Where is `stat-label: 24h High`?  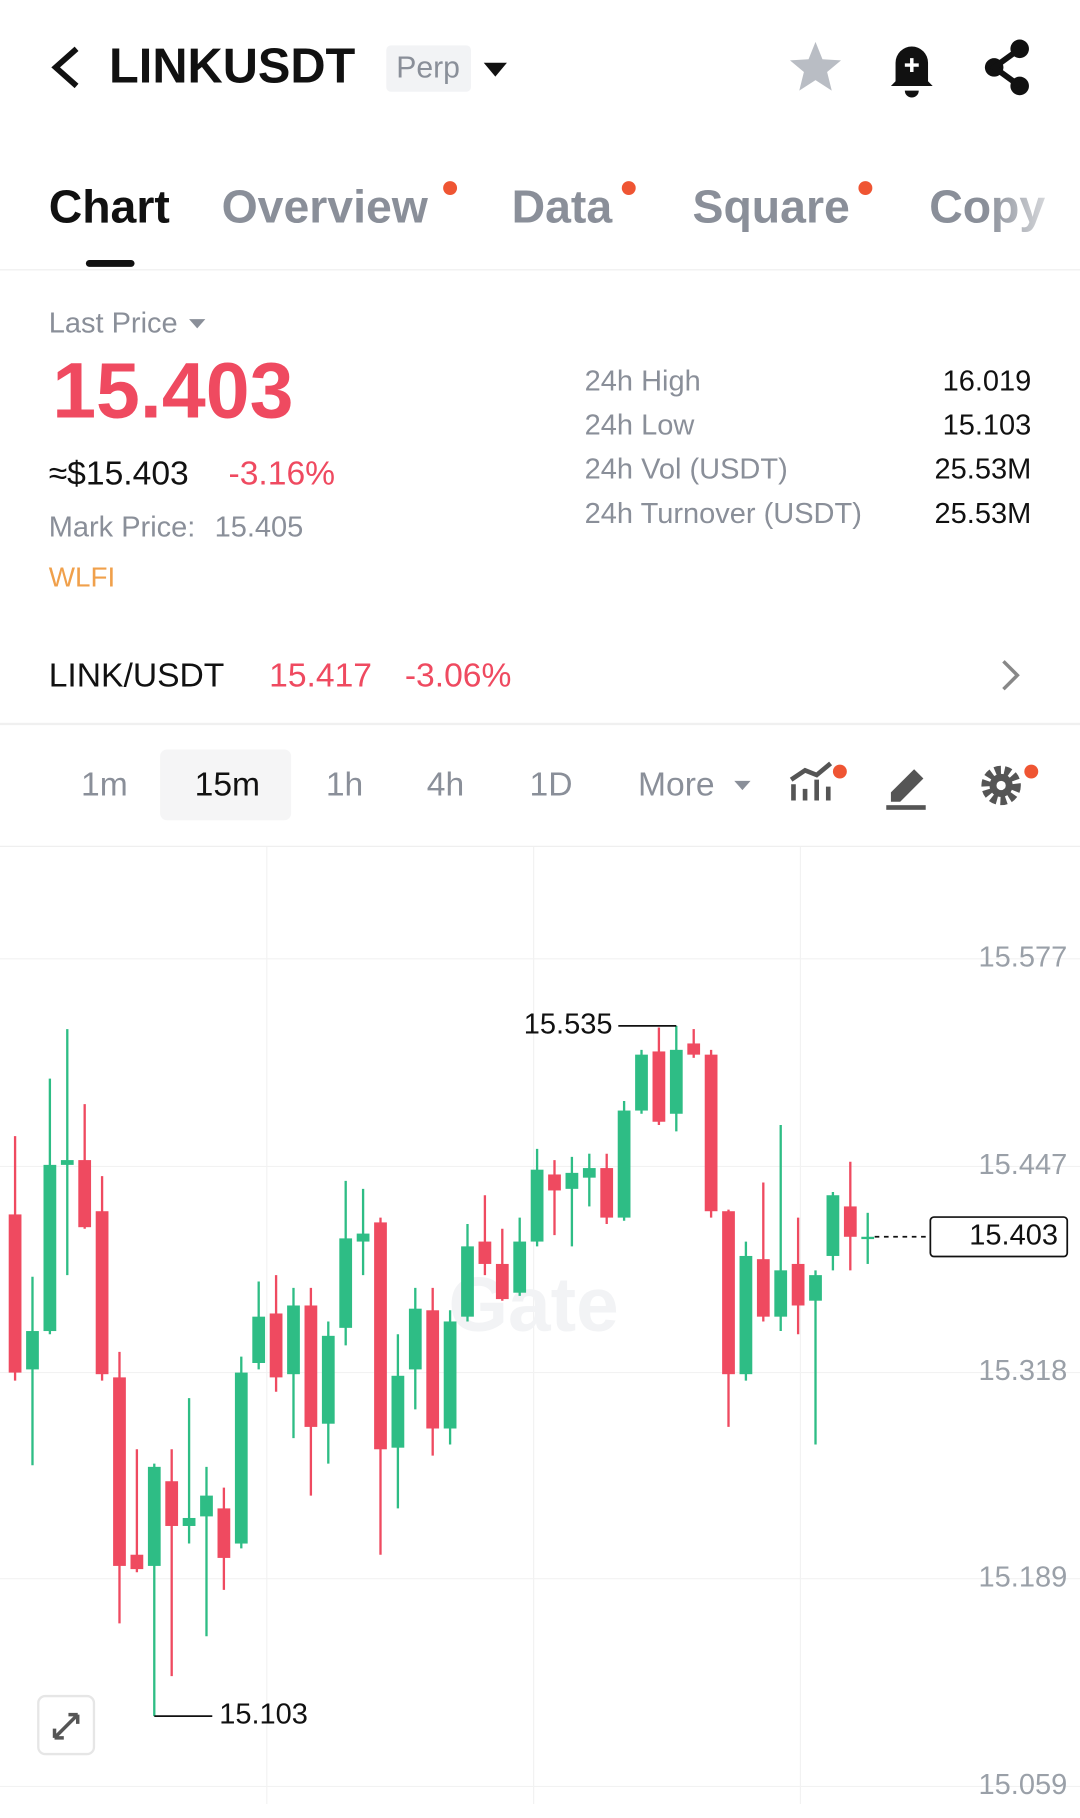 stat-label: 24h High is located at coordinates (643, 382).